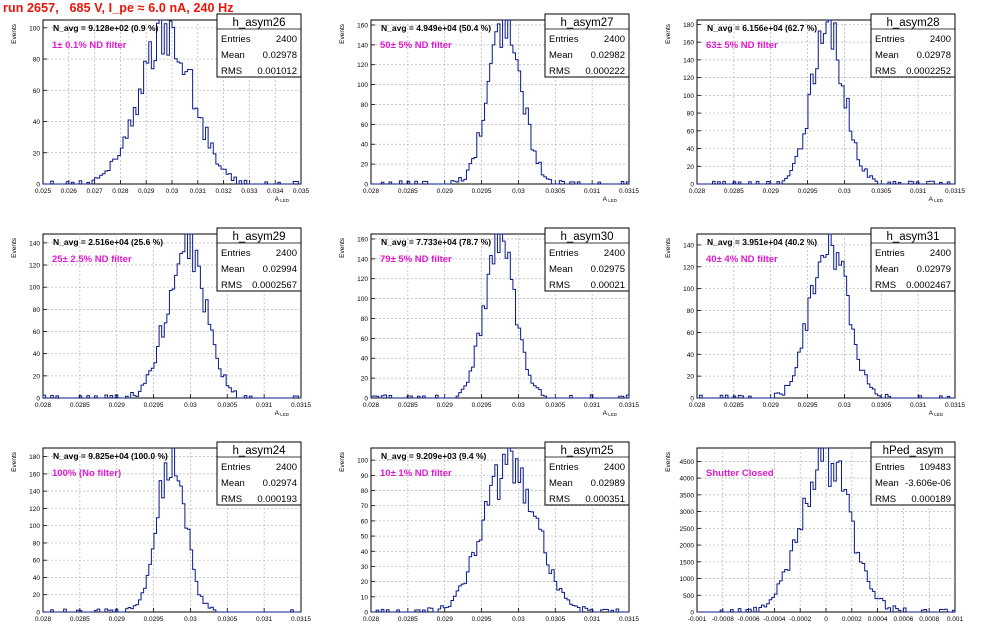  I want to click on stat-value: 0.02978, so click(280, 55).